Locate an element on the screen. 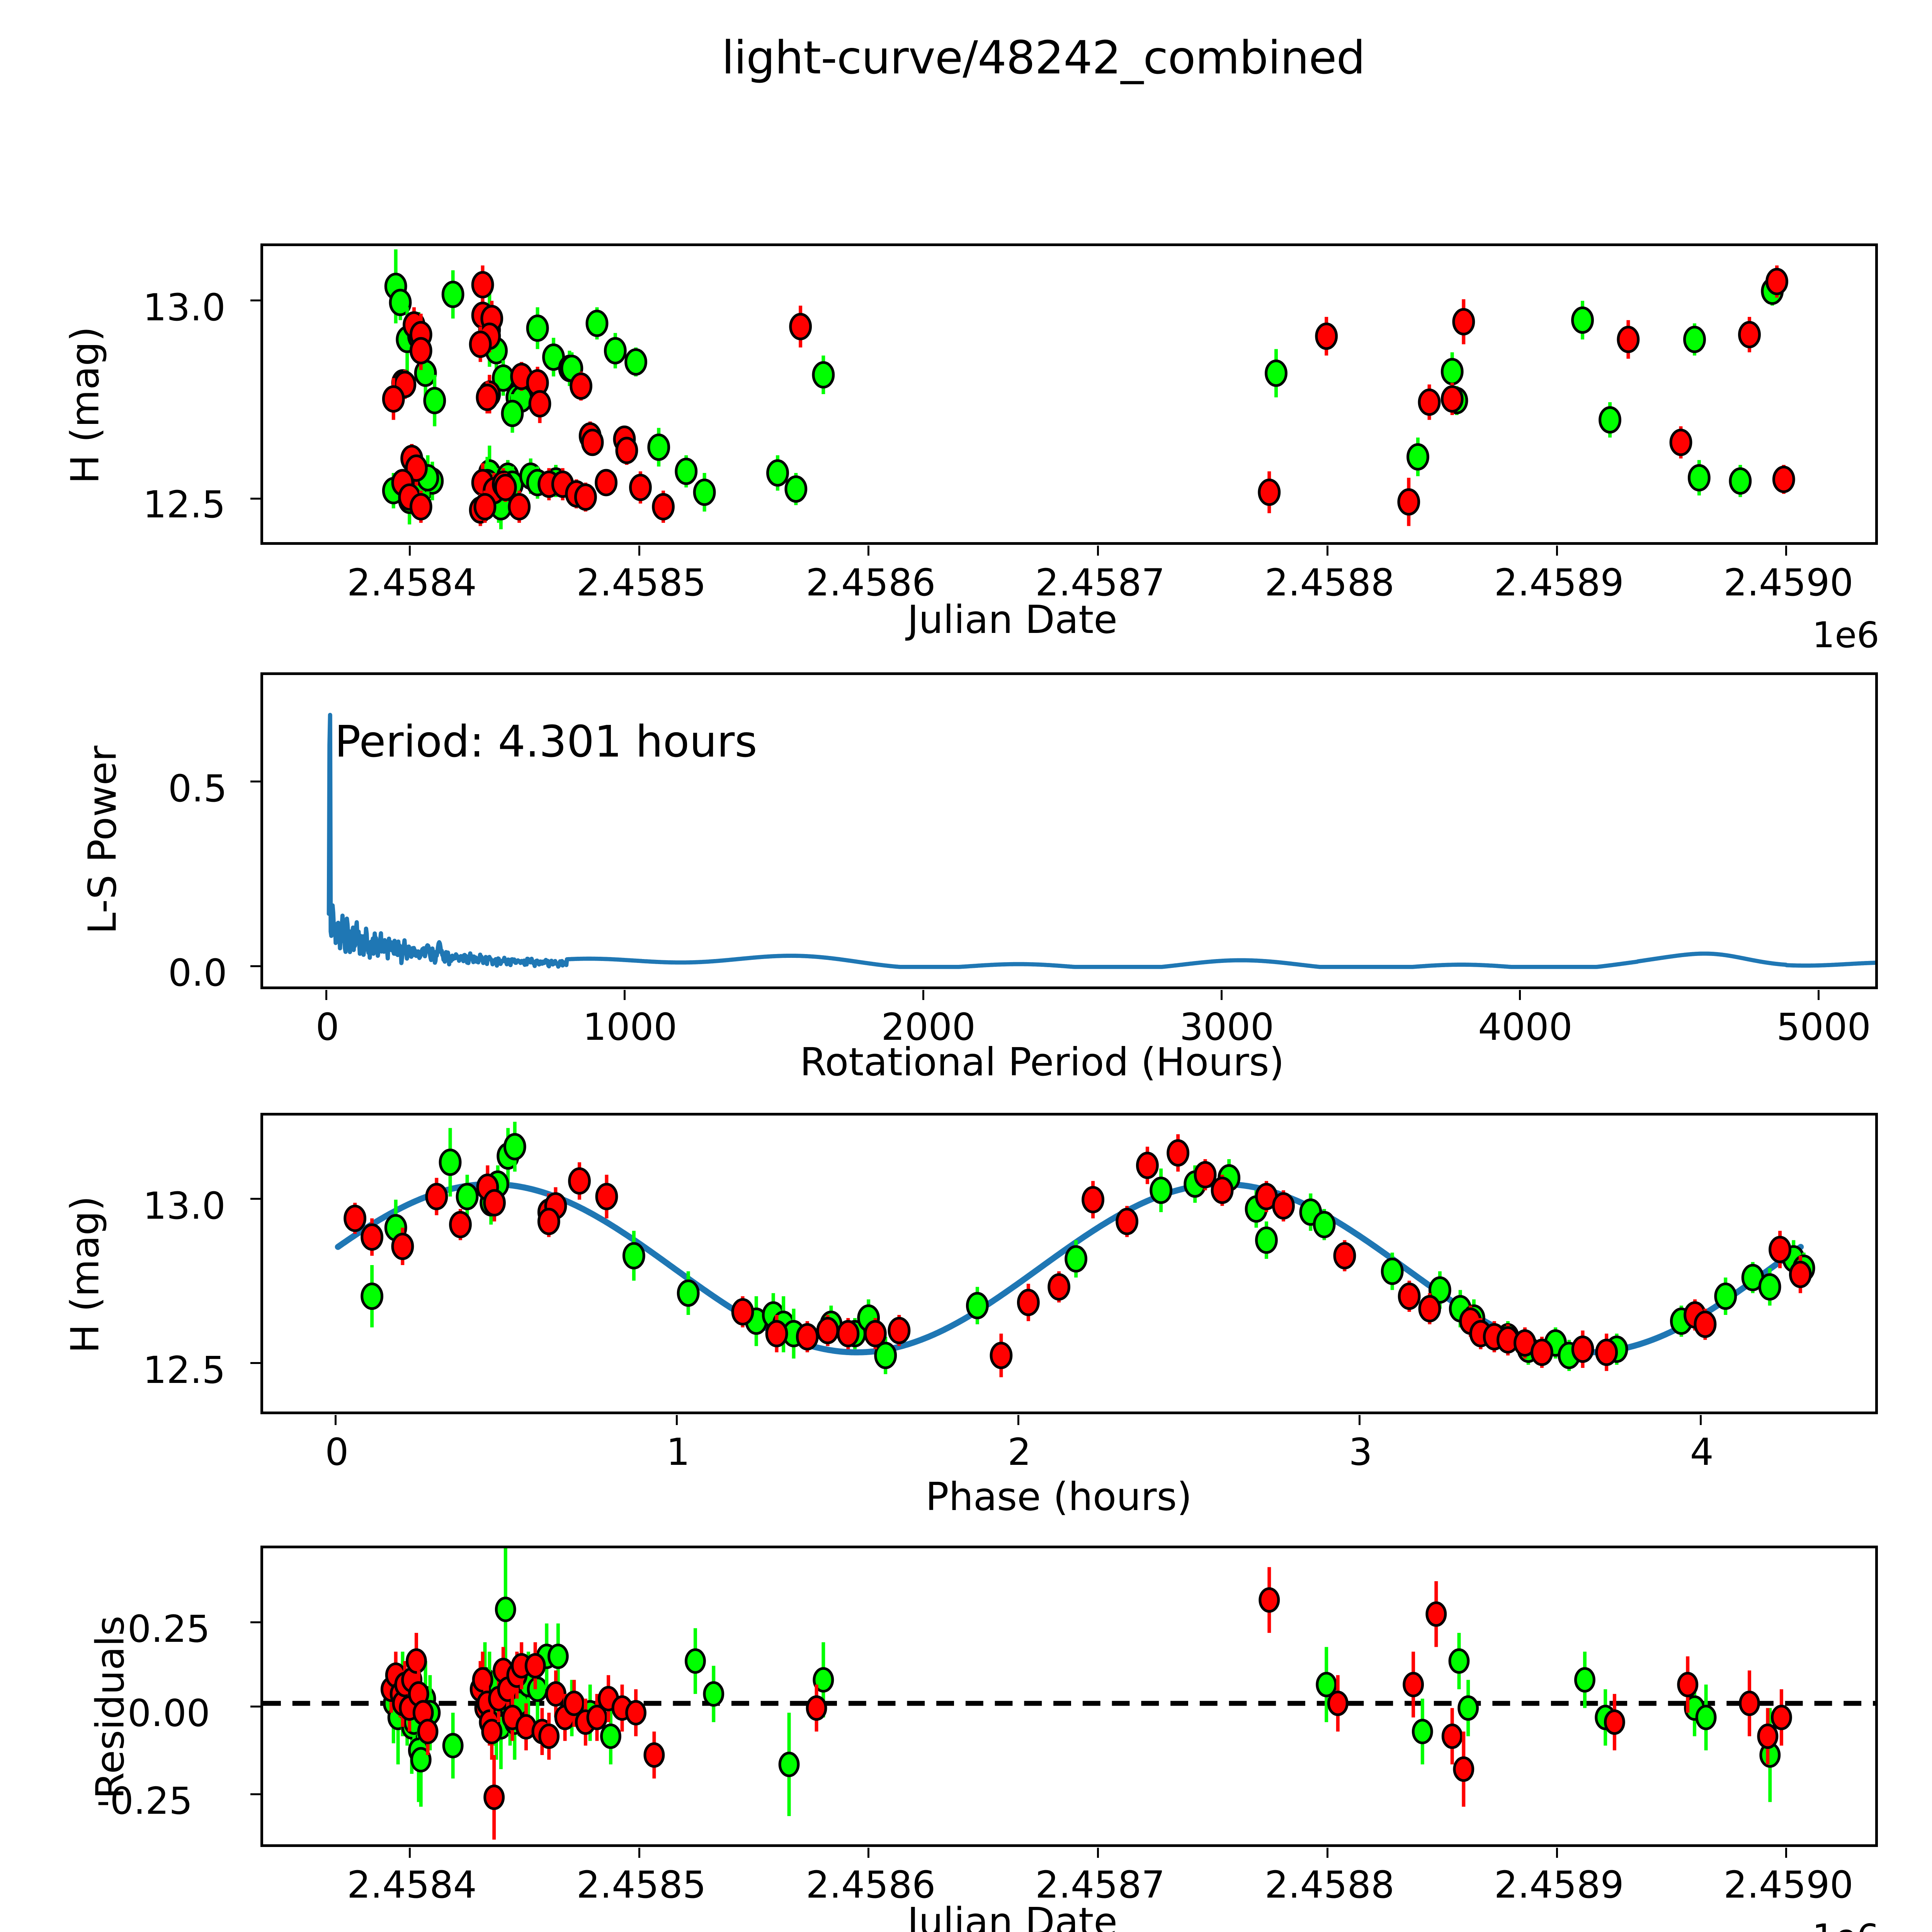 The width and height of the screenshot is (1932, 1932). lightcurve-x-ticklabel-1: 2.4585 is located at coordinates (641, 582).